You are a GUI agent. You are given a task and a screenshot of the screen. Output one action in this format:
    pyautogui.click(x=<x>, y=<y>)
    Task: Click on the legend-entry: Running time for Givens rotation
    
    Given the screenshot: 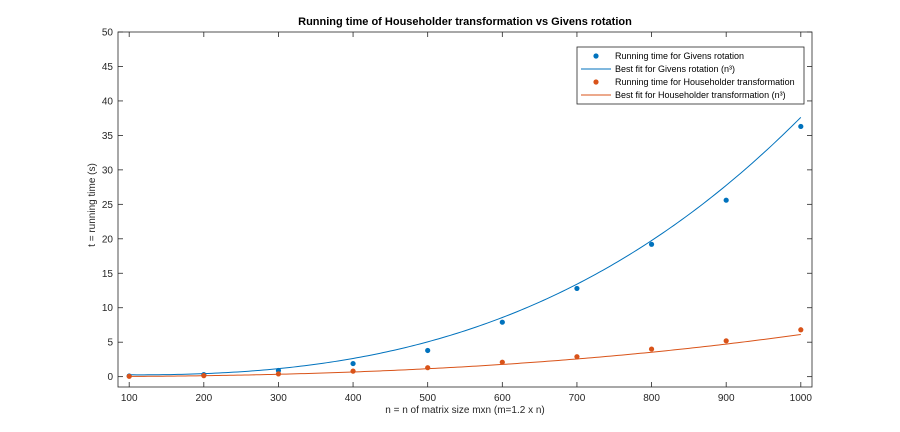 What is the action you would take?
    pyautogui.click(x=679, y=56)
    